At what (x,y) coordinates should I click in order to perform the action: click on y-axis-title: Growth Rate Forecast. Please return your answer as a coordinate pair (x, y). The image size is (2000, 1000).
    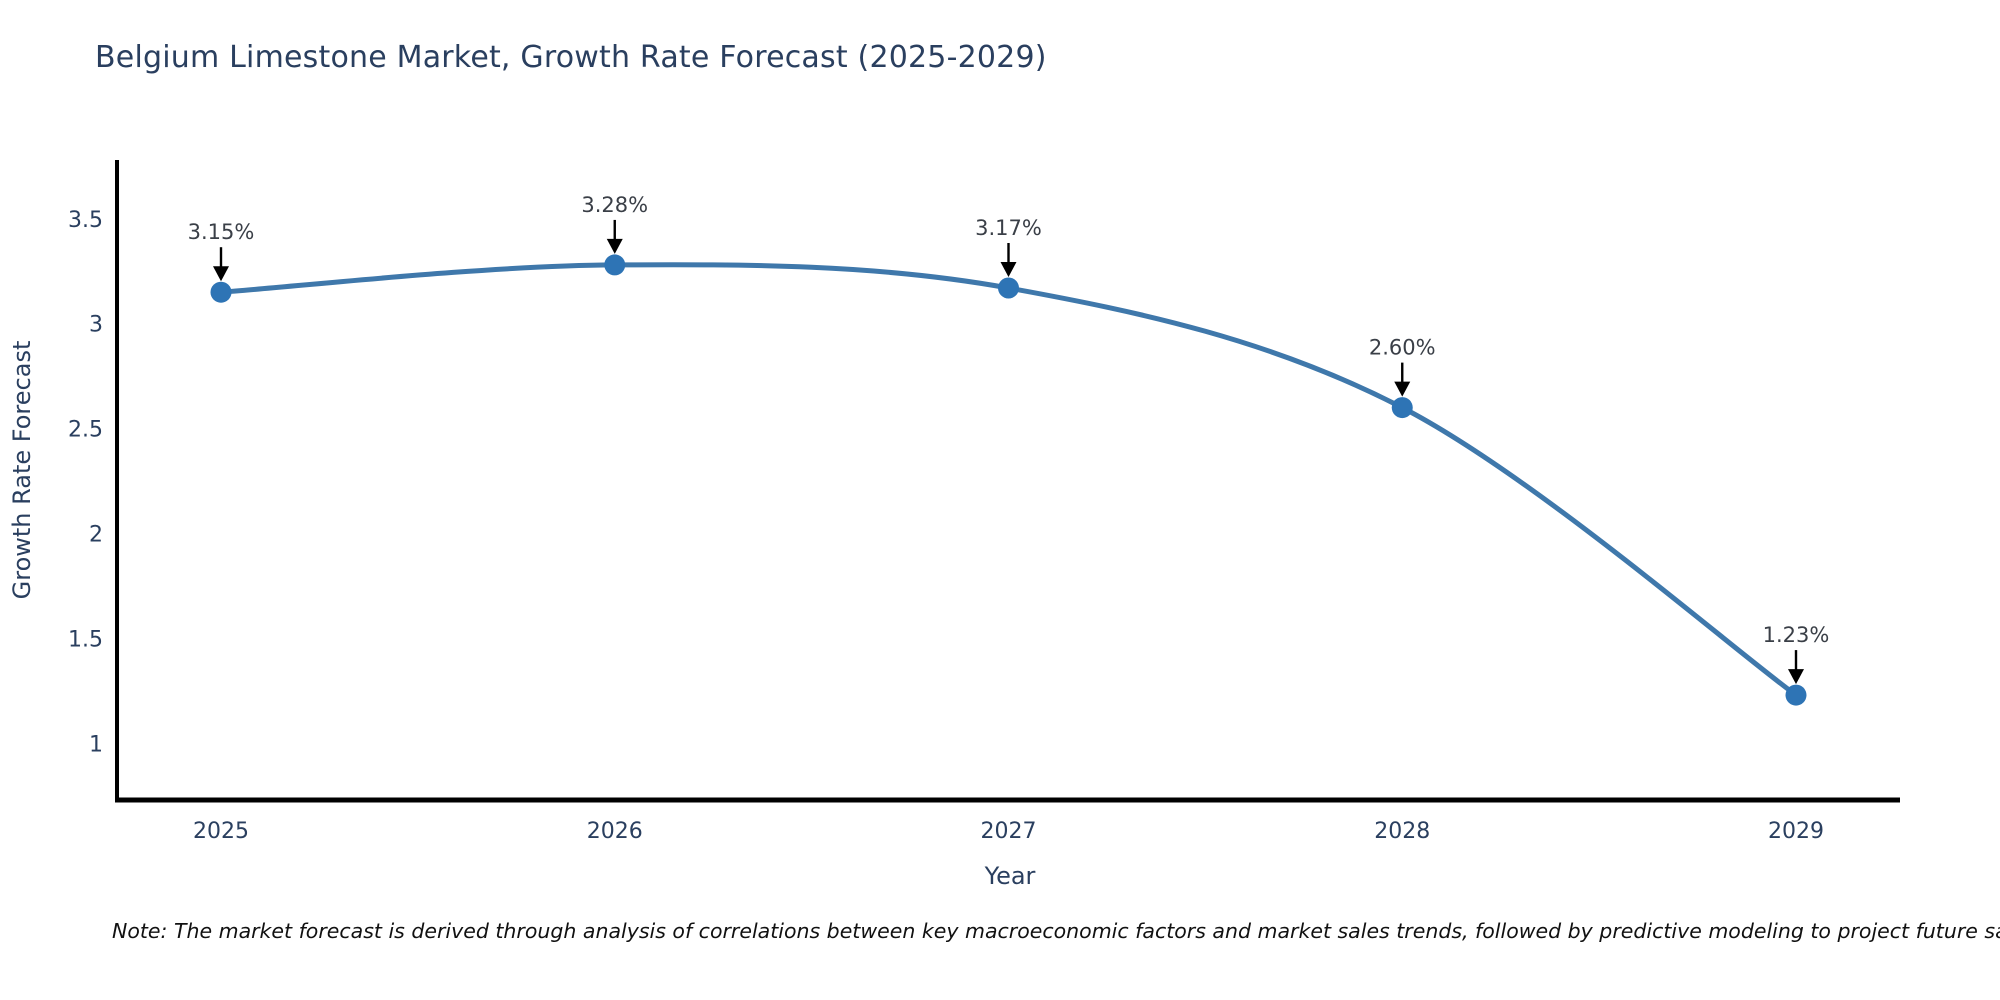
    Looking at the image, I should click on (22, 470).